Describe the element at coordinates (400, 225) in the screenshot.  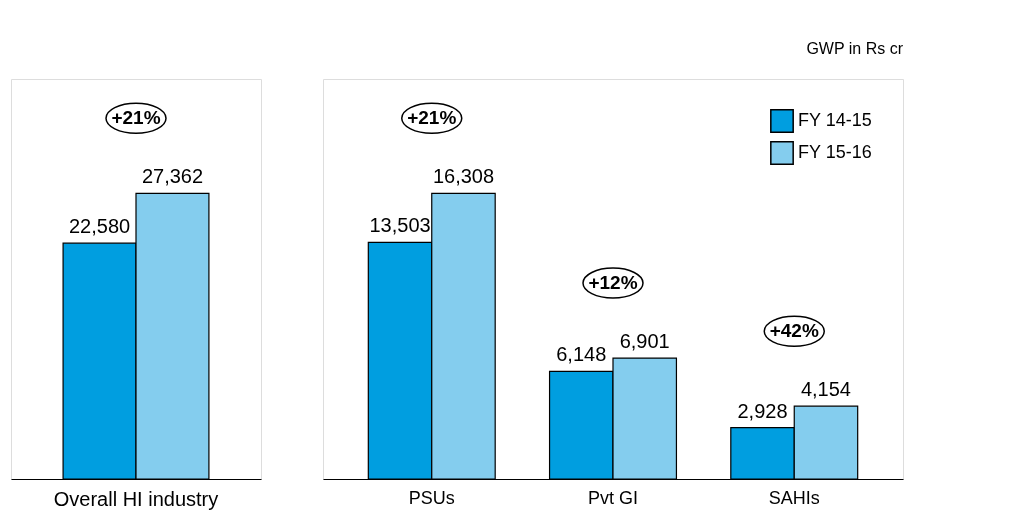
I see `data-label: 13,503` at that location.